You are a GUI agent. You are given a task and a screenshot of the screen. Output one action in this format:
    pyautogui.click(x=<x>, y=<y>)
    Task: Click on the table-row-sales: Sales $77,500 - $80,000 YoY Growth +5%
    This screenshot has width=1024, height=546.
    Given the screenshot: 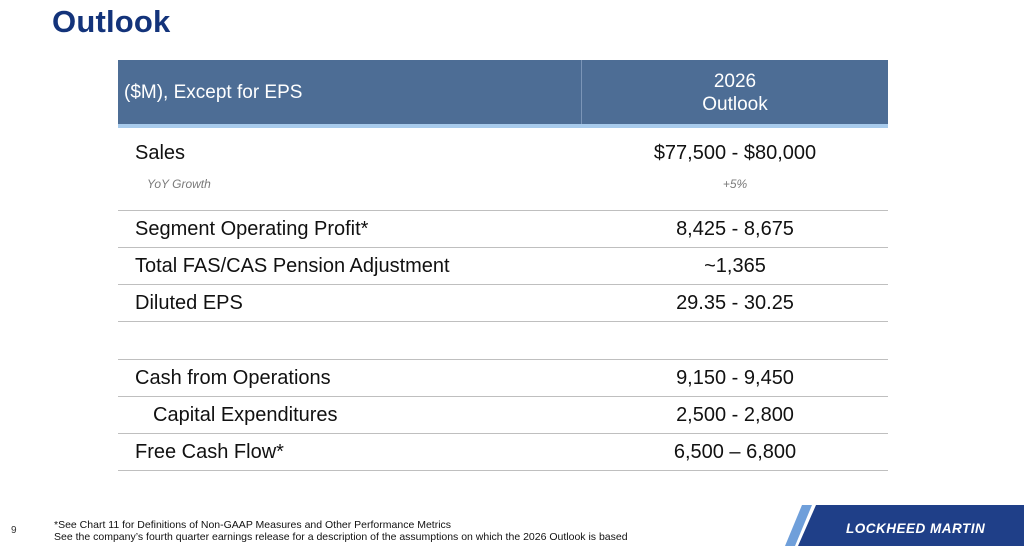 What is the action you would take?
    pyautogui.click(x=503, y=169)
    